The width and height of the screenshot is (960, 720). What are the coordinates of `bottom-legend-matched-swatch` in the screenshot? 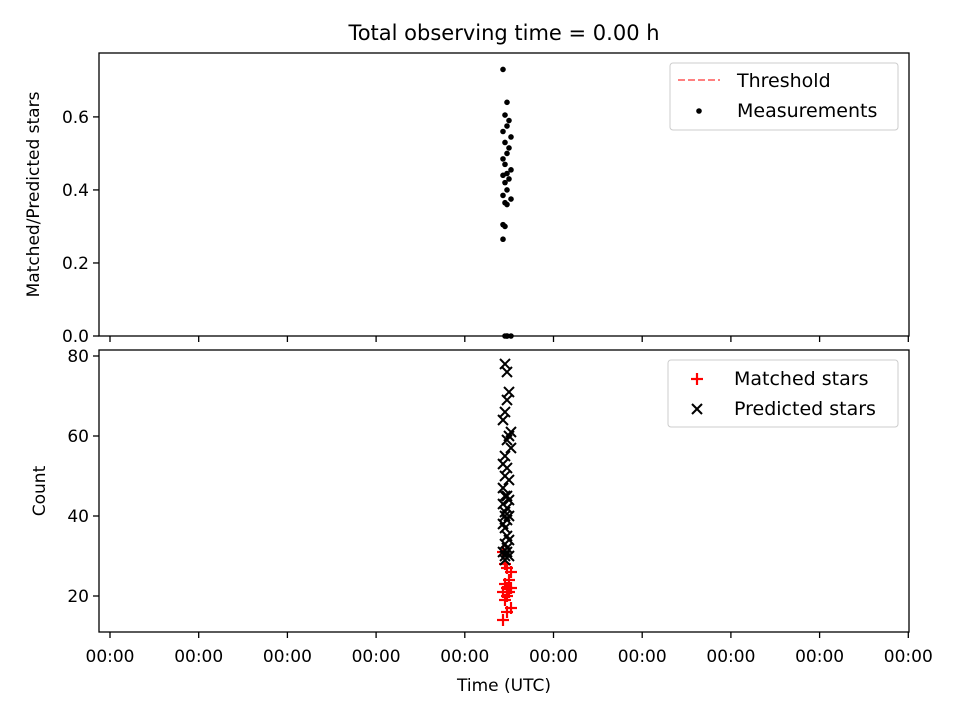 It's located at (697, 379).